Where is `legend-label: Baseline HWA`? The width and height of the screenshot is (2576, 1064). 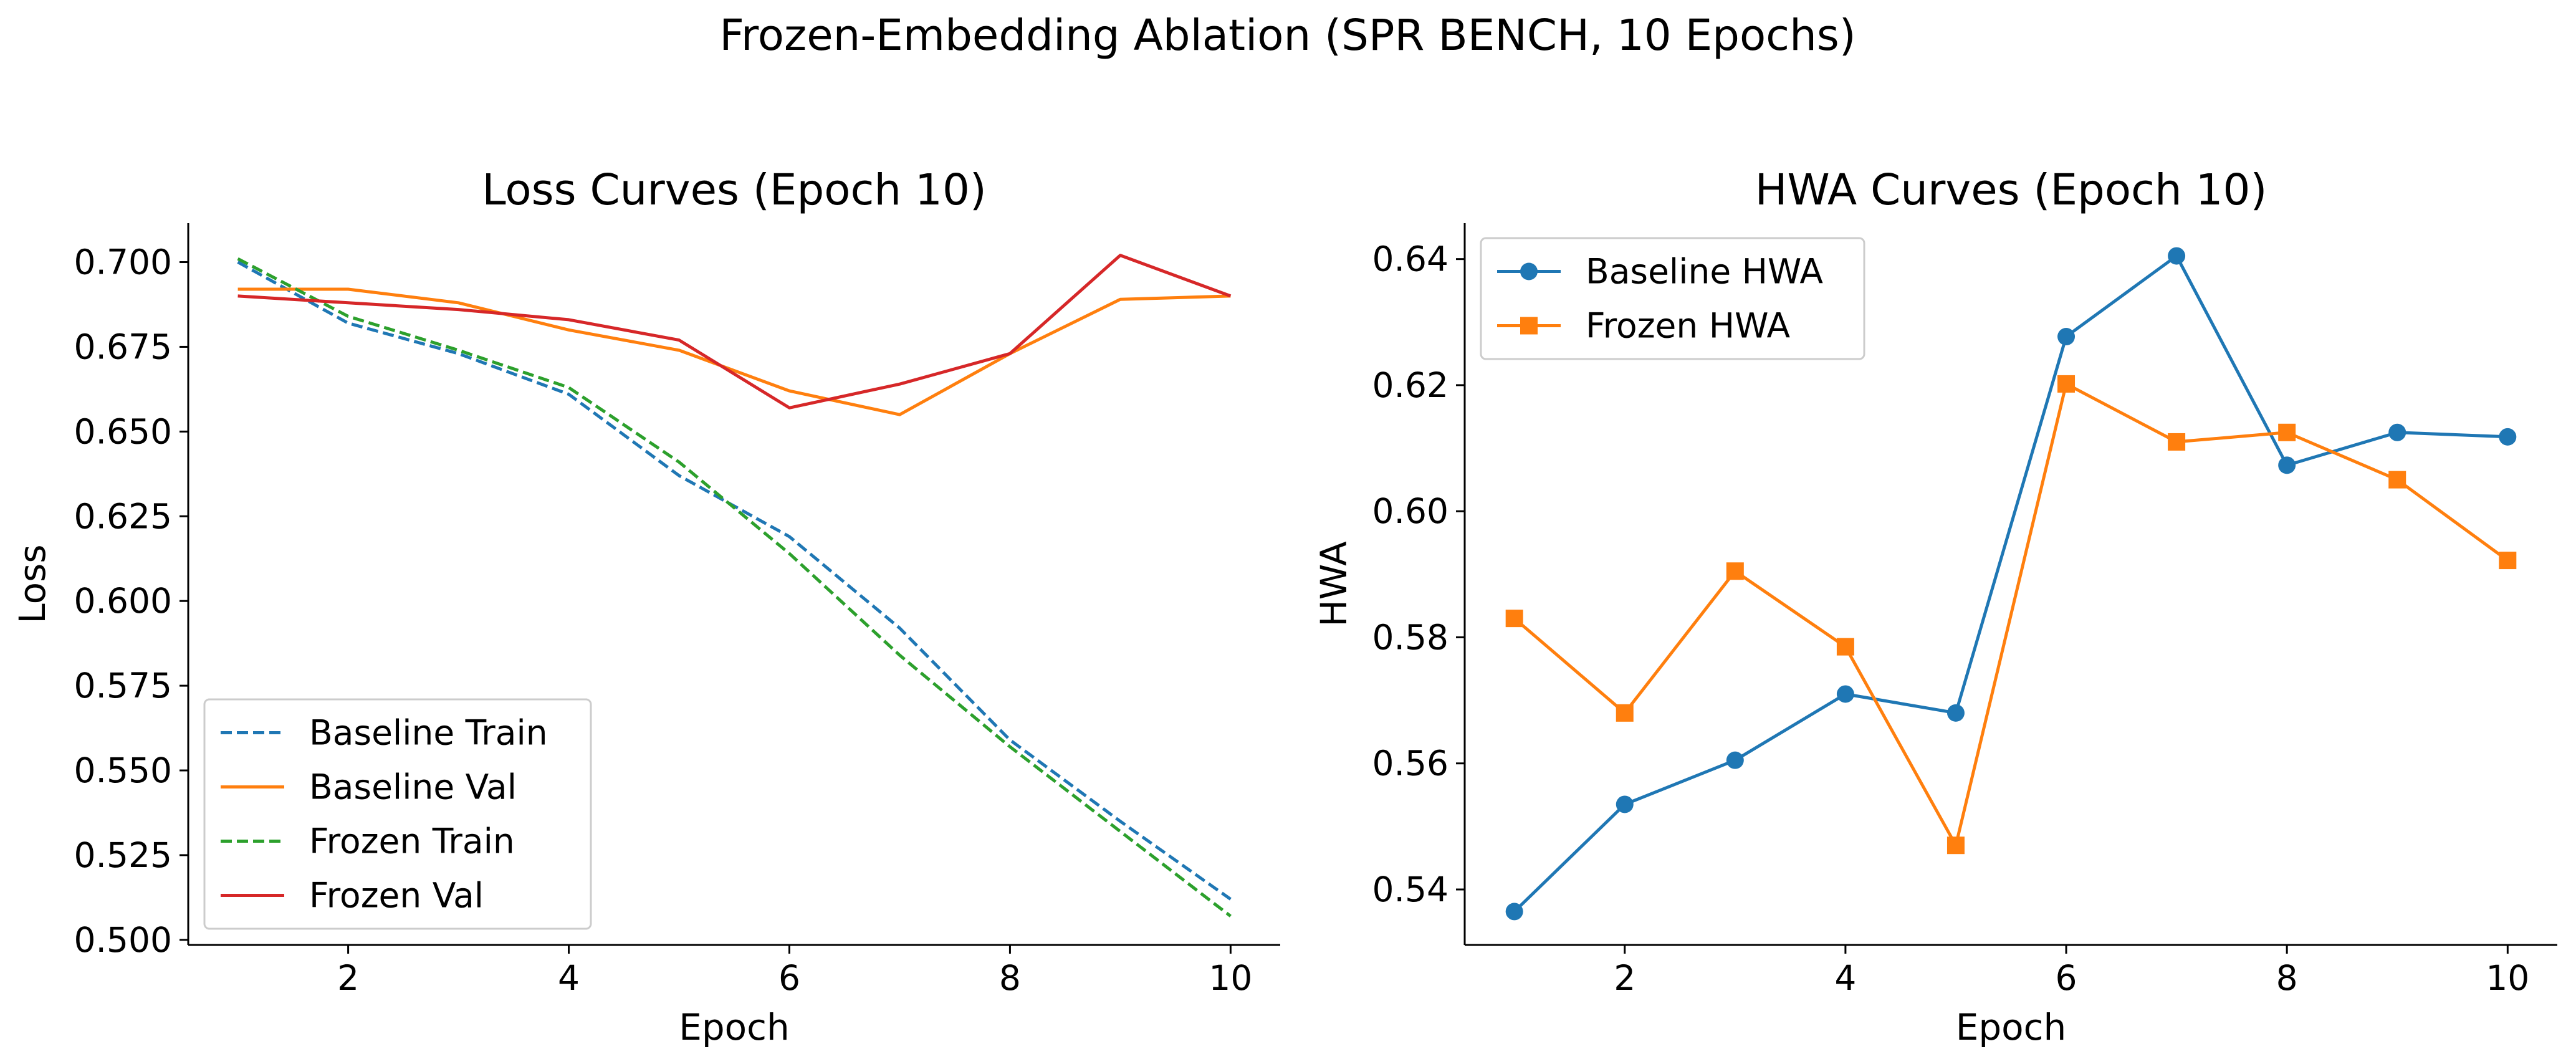 legend-label: Baseline HWA is located at coordinates (1704, 272).